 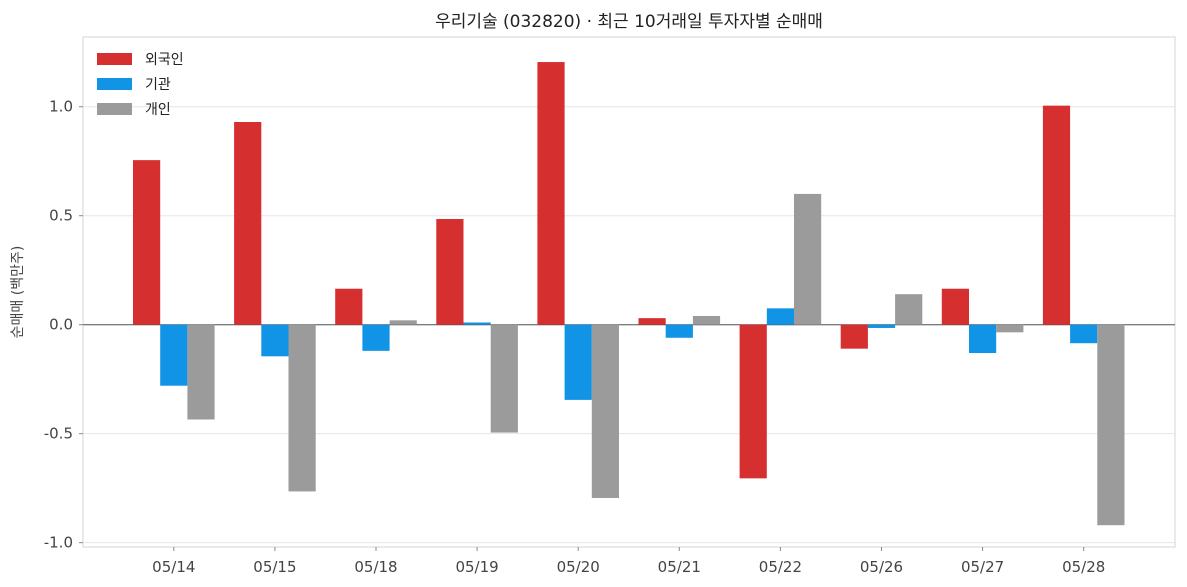 I want to click on x-tick-label: 05/27, so click(x=982, y=567).